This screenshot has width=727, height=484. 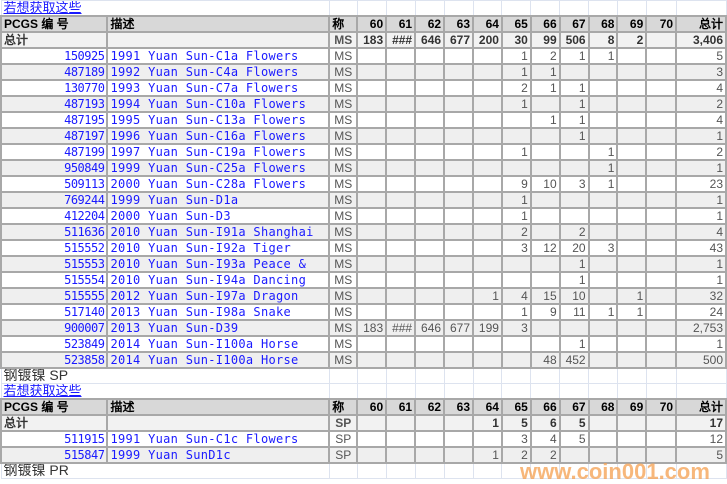 I want to click on totals-count, so click(x=632, y=423).